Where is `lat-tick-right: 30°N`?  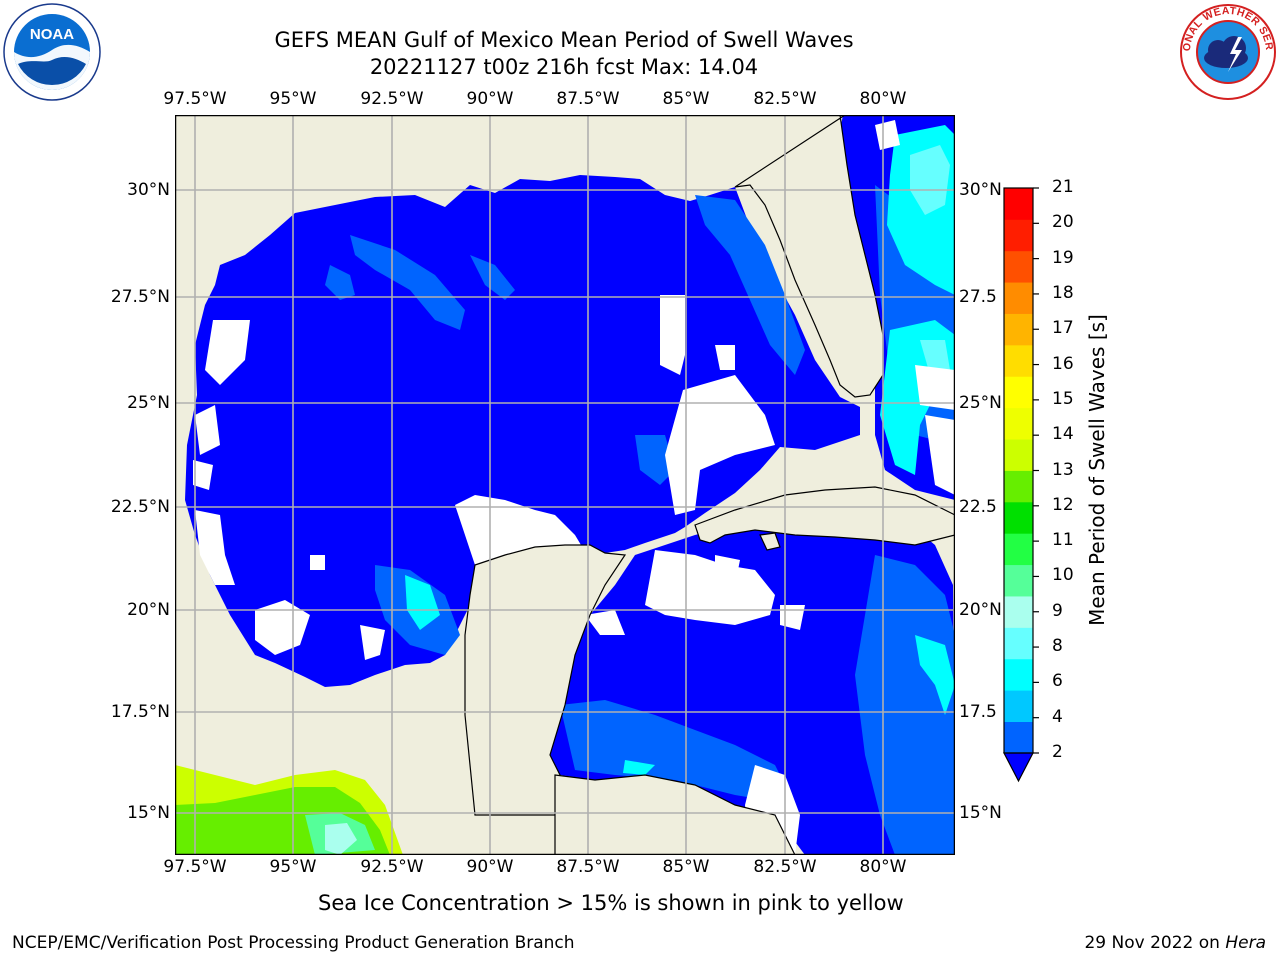 lat-tick-right: 30°N is located at coordinates (980, 190).